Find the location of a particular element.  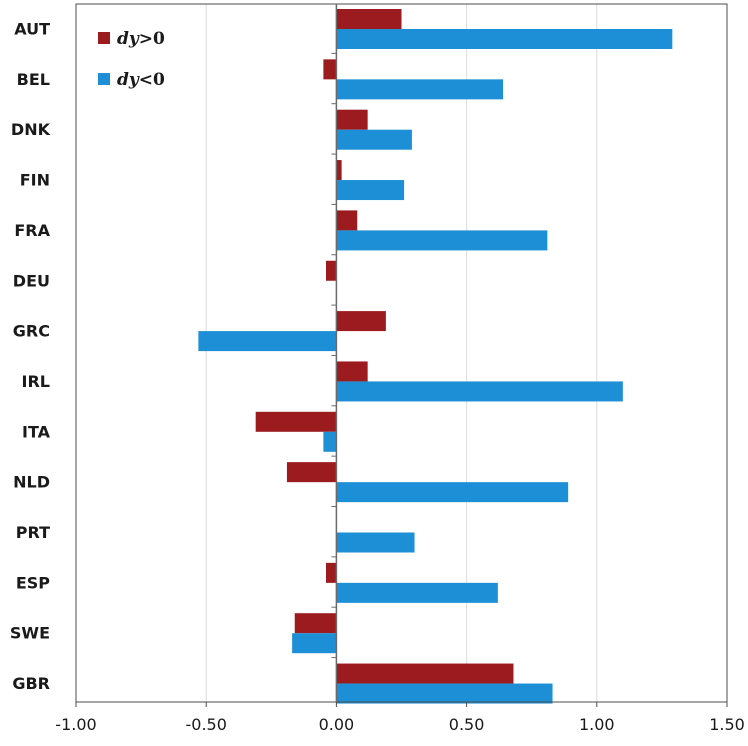

category-label: GRC is located at coordinates (31, 331).